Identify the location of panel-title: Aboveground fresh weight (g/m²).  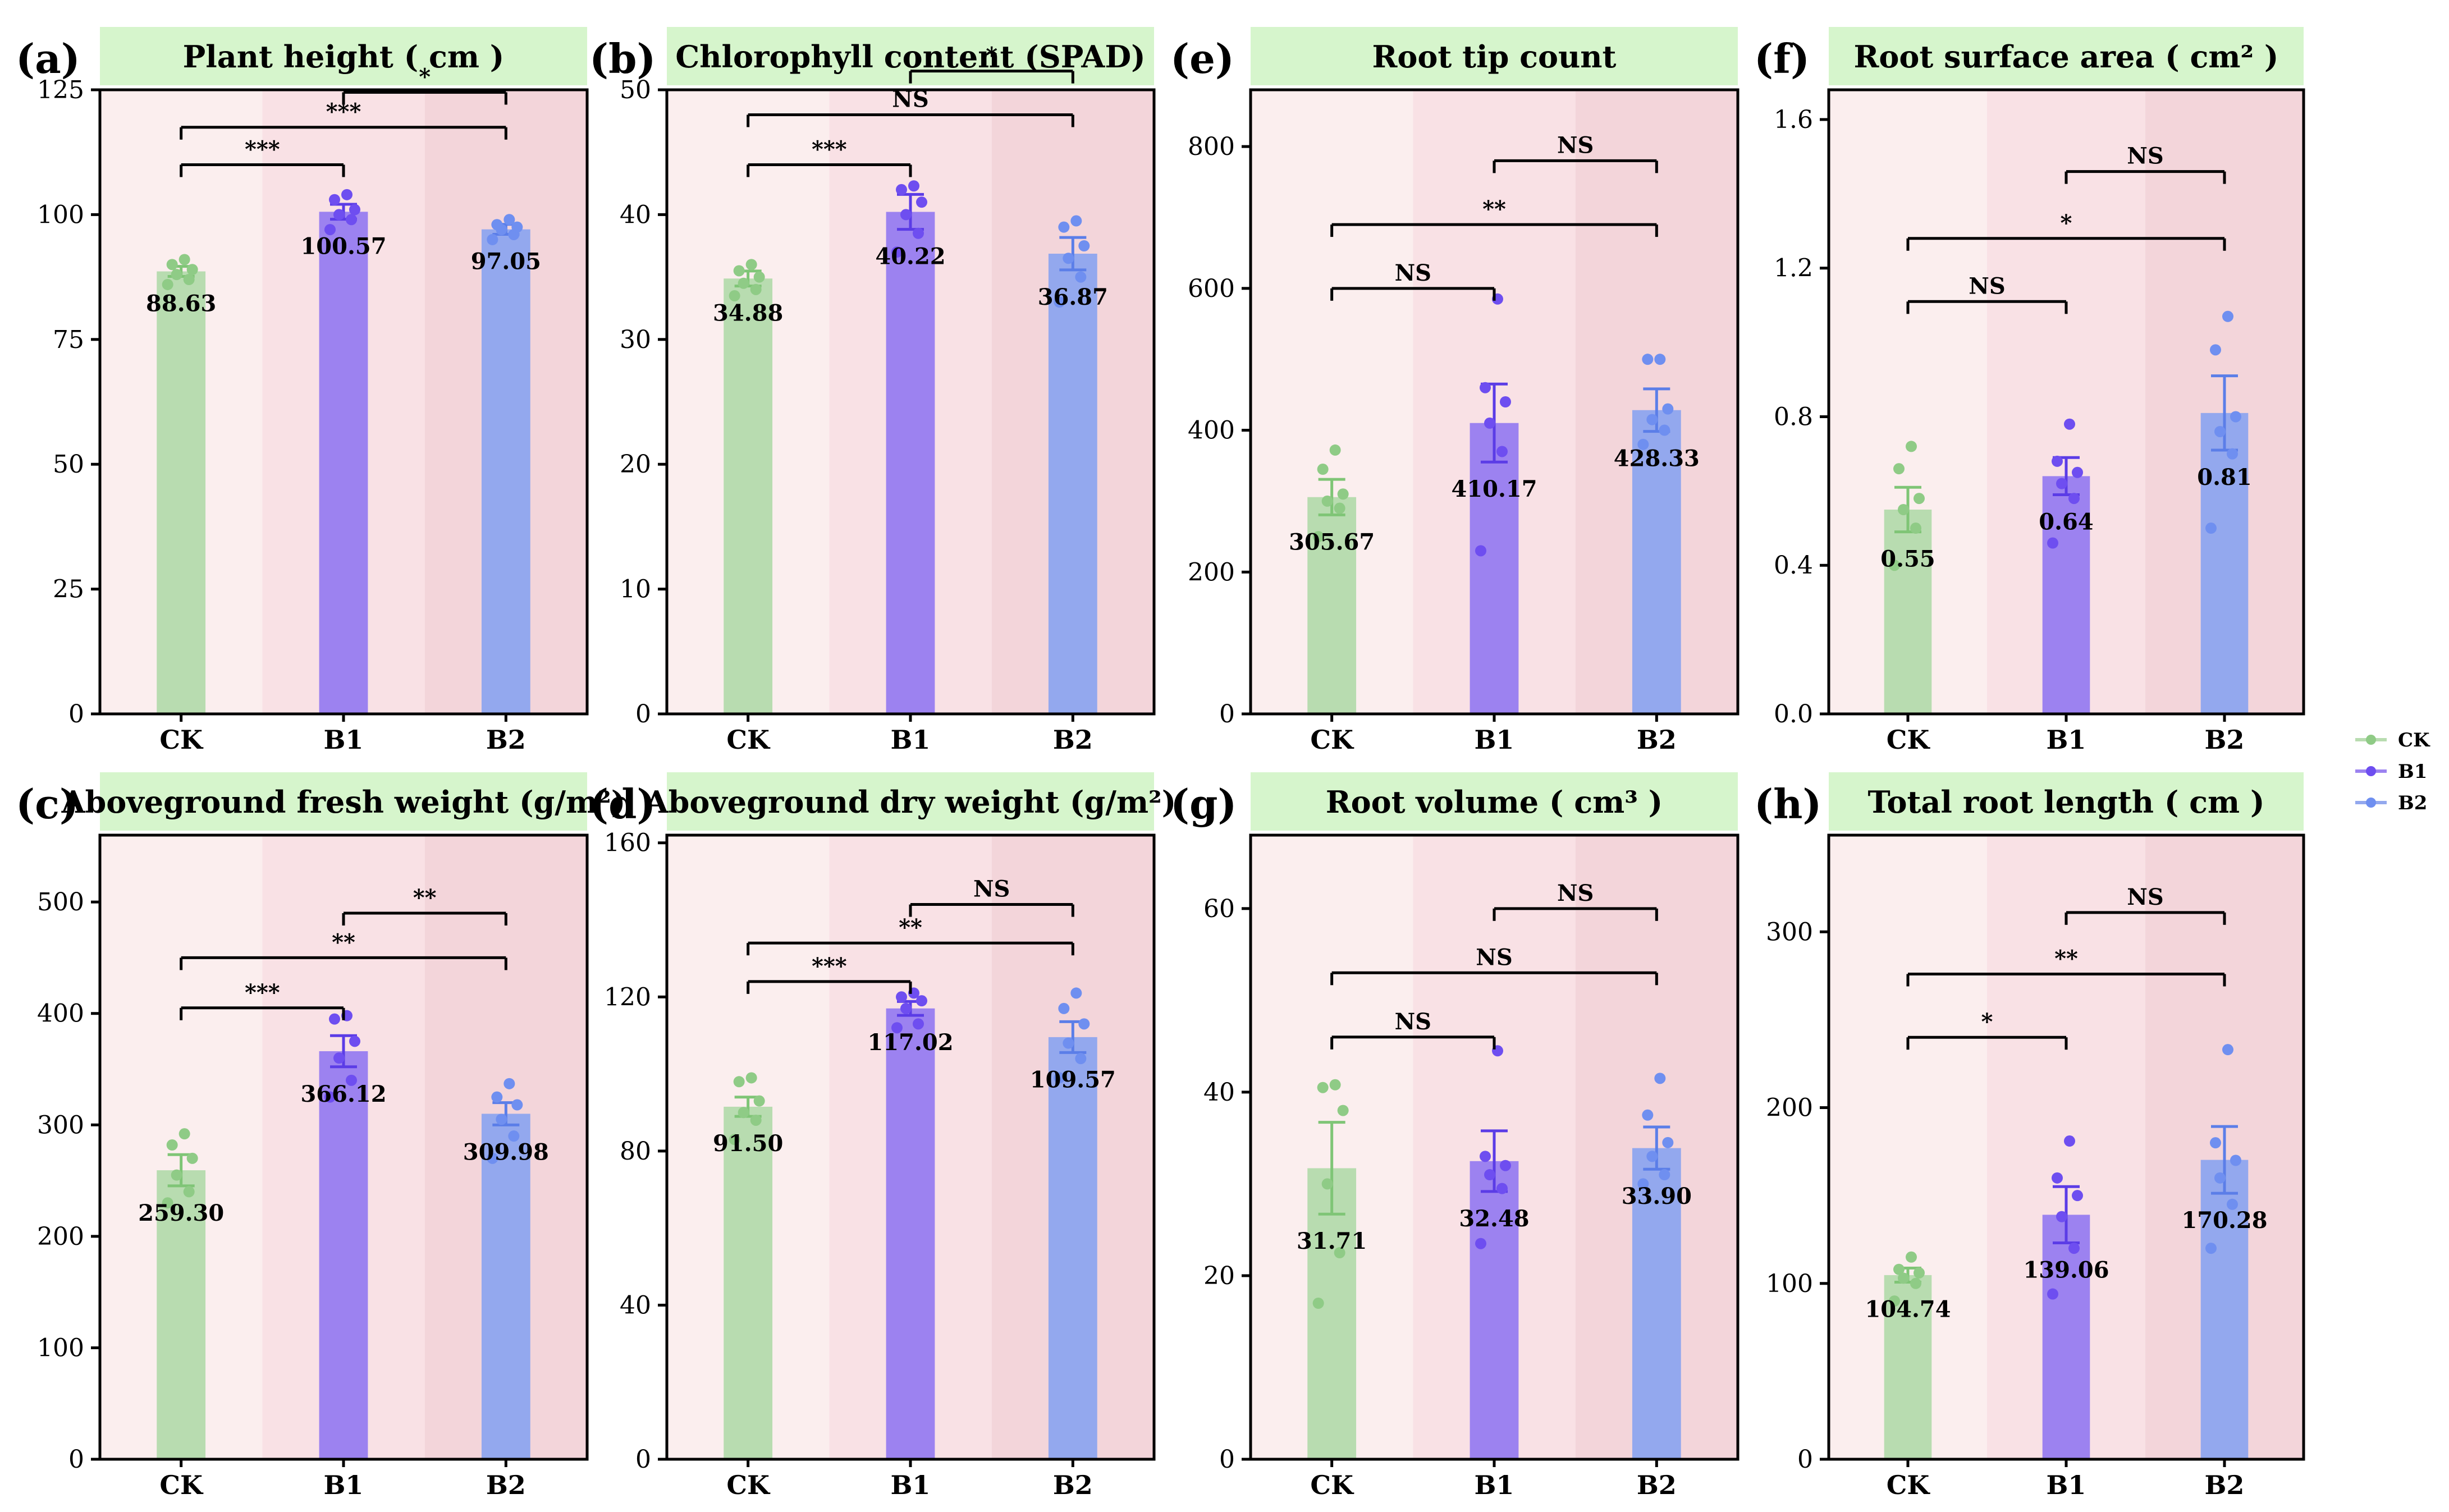
(343, 802).